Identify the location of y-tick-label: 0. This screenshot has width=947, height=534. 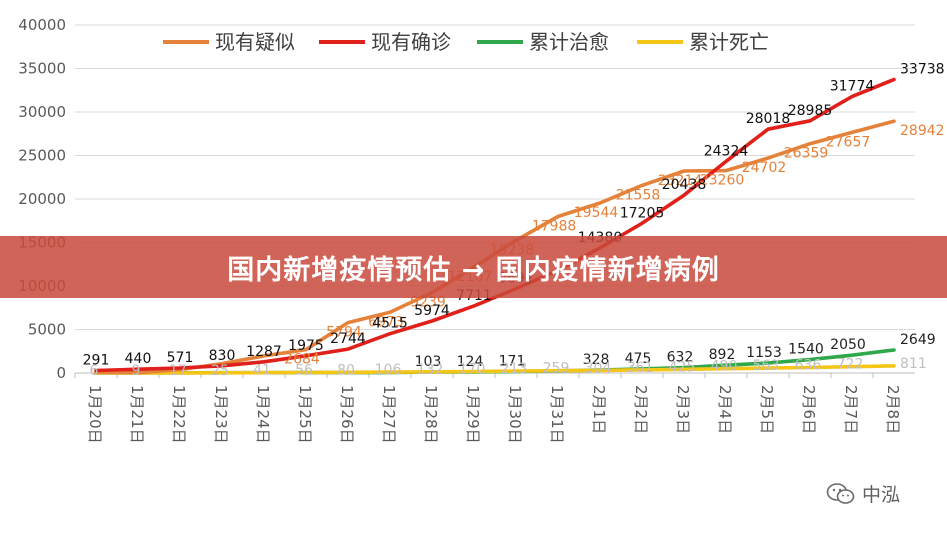
(61, 373).